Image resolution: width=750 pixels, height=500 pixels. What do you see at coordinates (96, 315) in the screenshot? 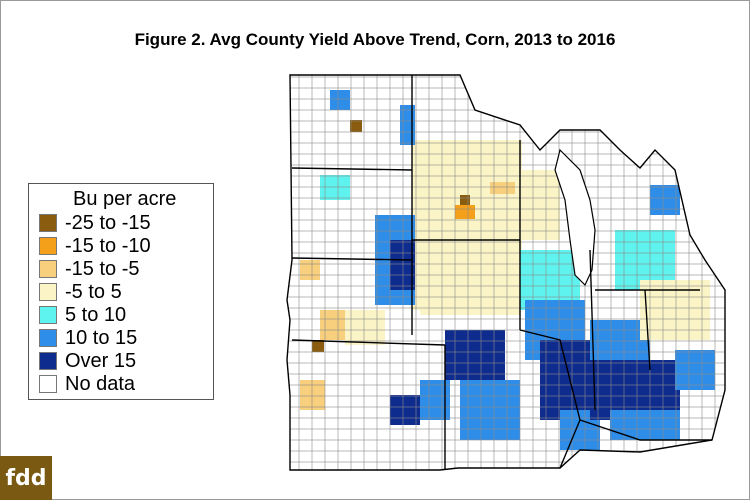
I see `legend-label: 5 to 10` at bounding box center [96, 315].